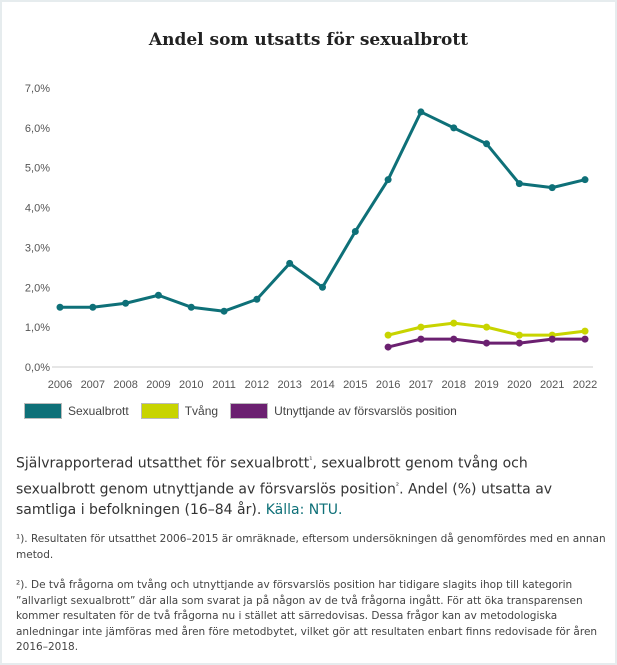 The width and height of the screenshot is (617, 665). I want to click on x-tick-label: 2020, so click(519, 385).